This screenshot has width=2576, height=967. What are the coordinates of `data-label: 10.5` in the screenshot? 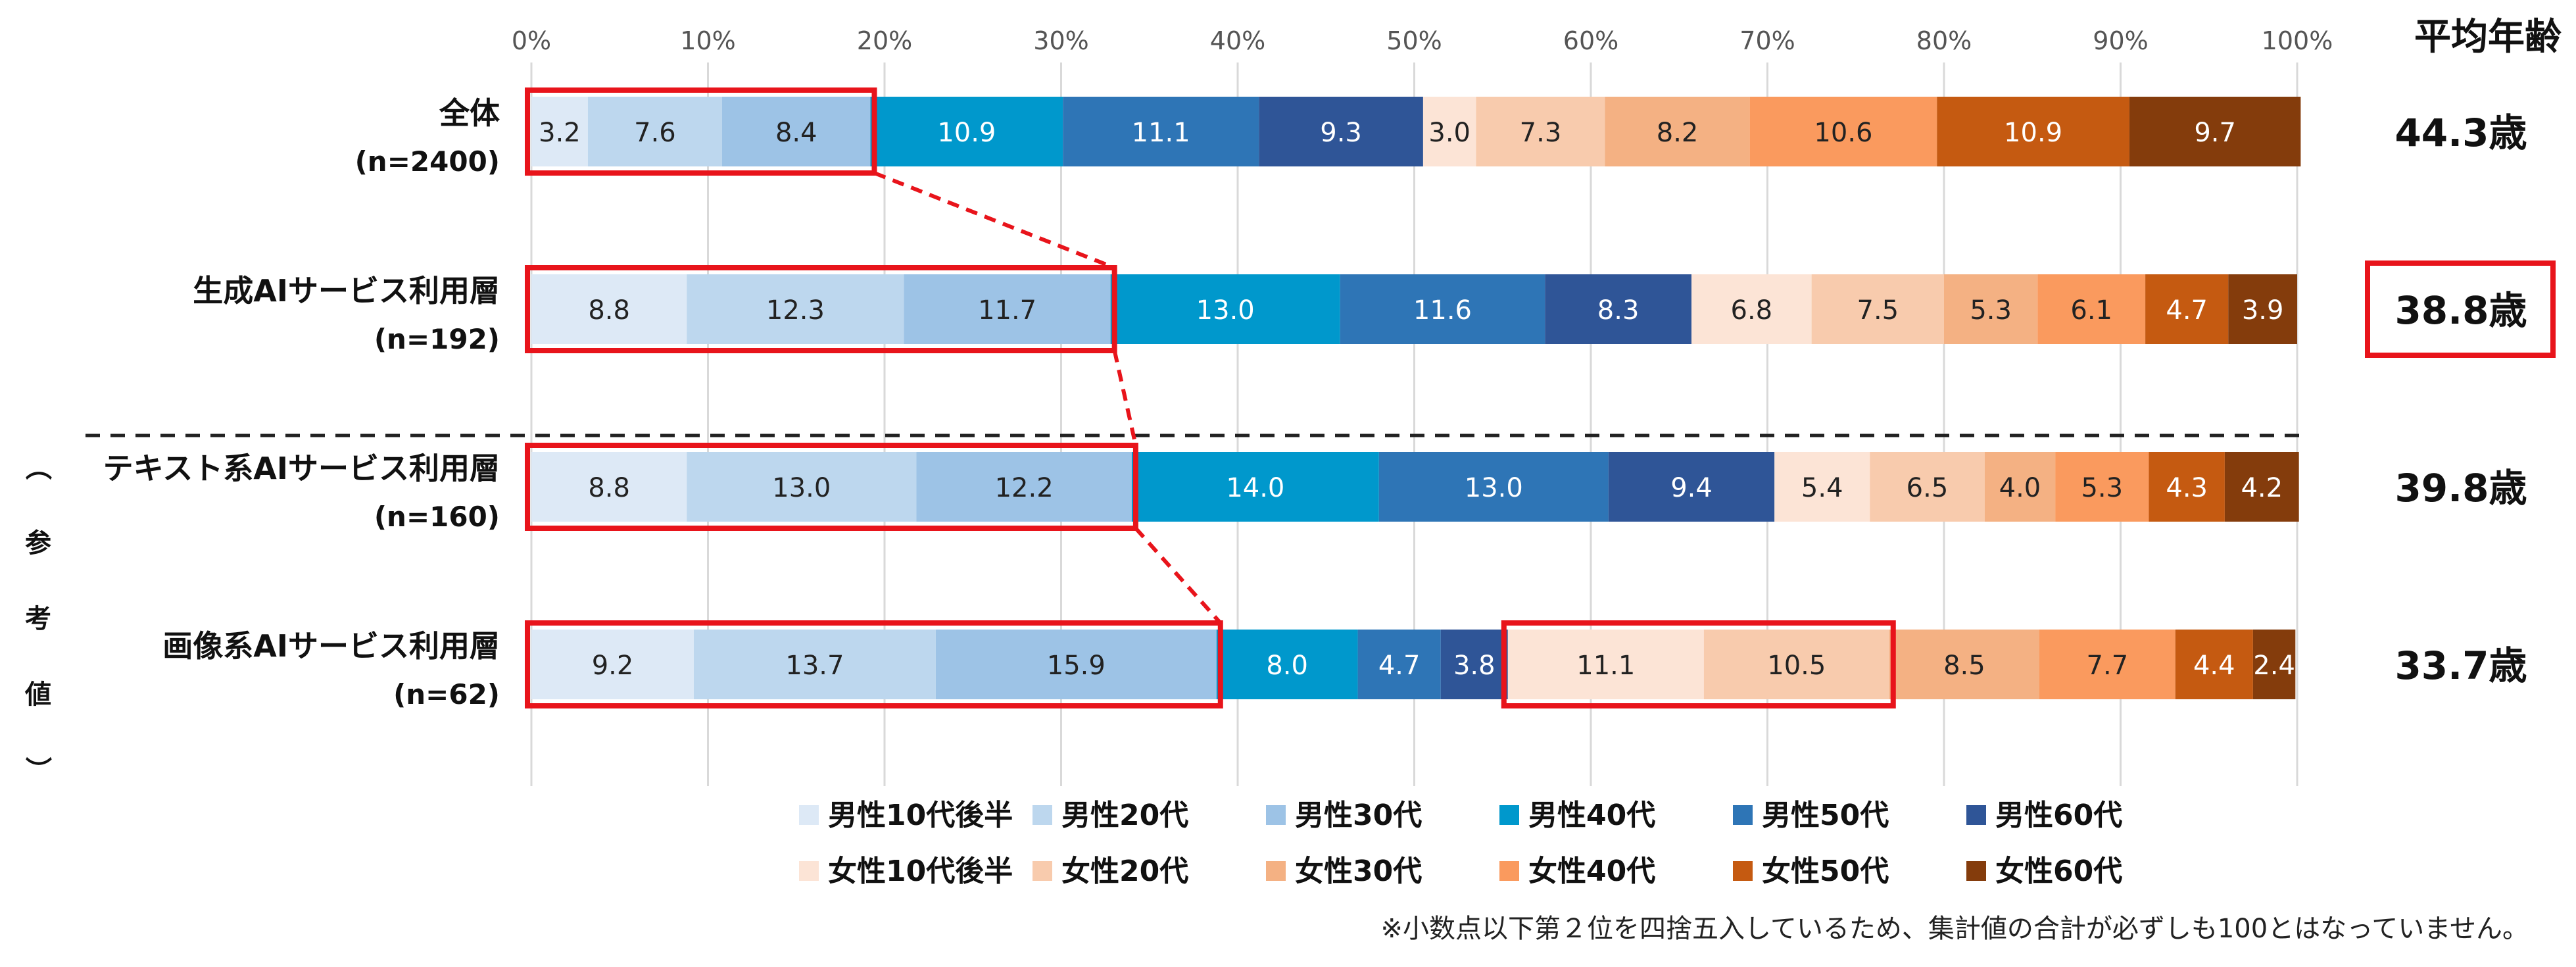 It's located at (1796, 666).